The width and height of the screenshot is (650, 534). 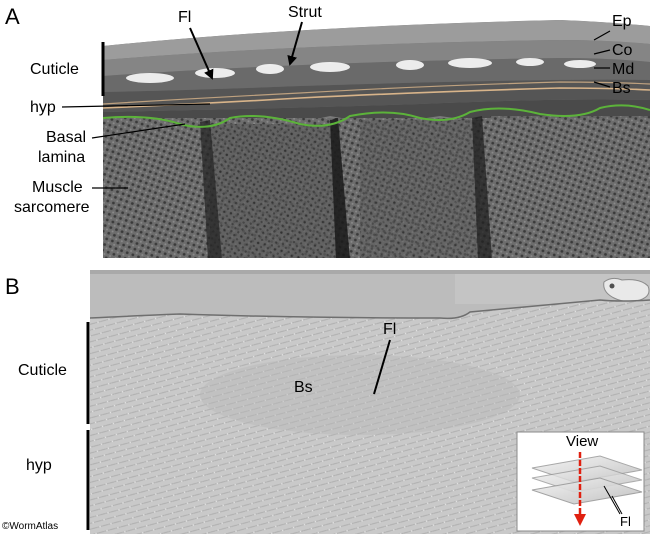 I want to click on panel-b-letter: B, so click(x=12, y=286).